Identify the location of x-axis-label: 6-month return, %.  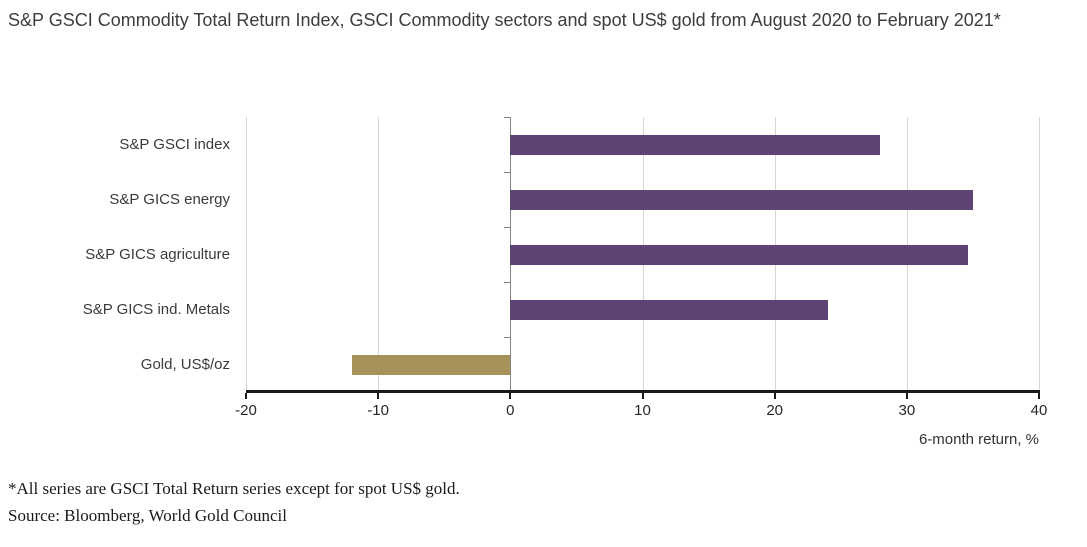
(978, 439).